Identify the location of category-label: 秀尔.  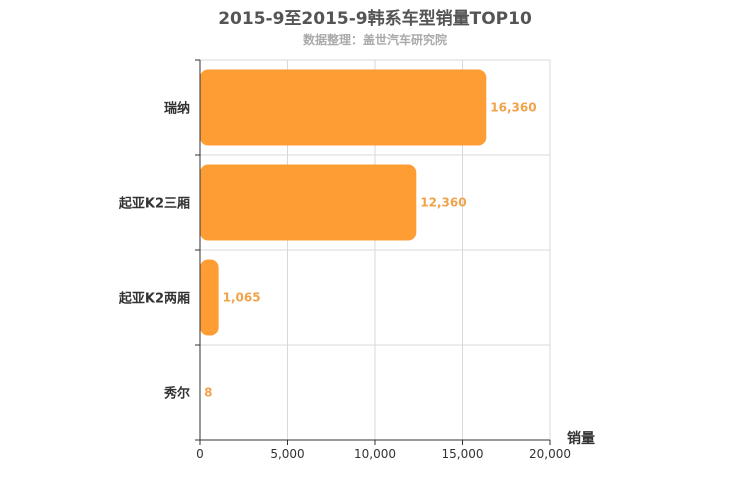
(176, 394).